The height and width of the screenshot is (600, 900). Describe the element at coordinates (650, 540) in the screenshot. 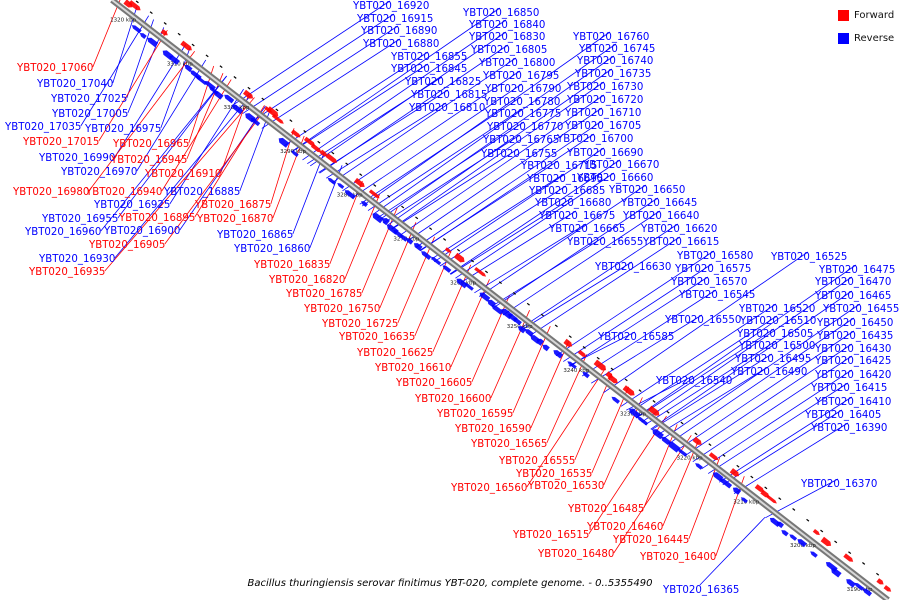

I see `gene-label: YBT020_16445` at that location.